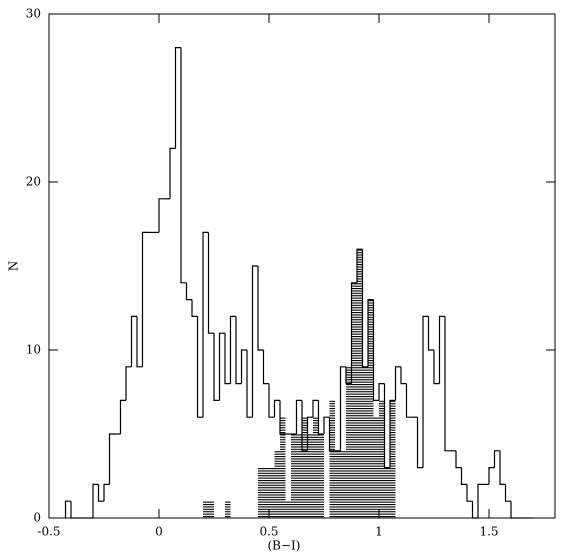 The height and width of the screenshot is (560, 570). What do you see at coordinates (159, 532) in the screenshot?
I see `x-tick-label: 0` at bounding box center [159, 532].